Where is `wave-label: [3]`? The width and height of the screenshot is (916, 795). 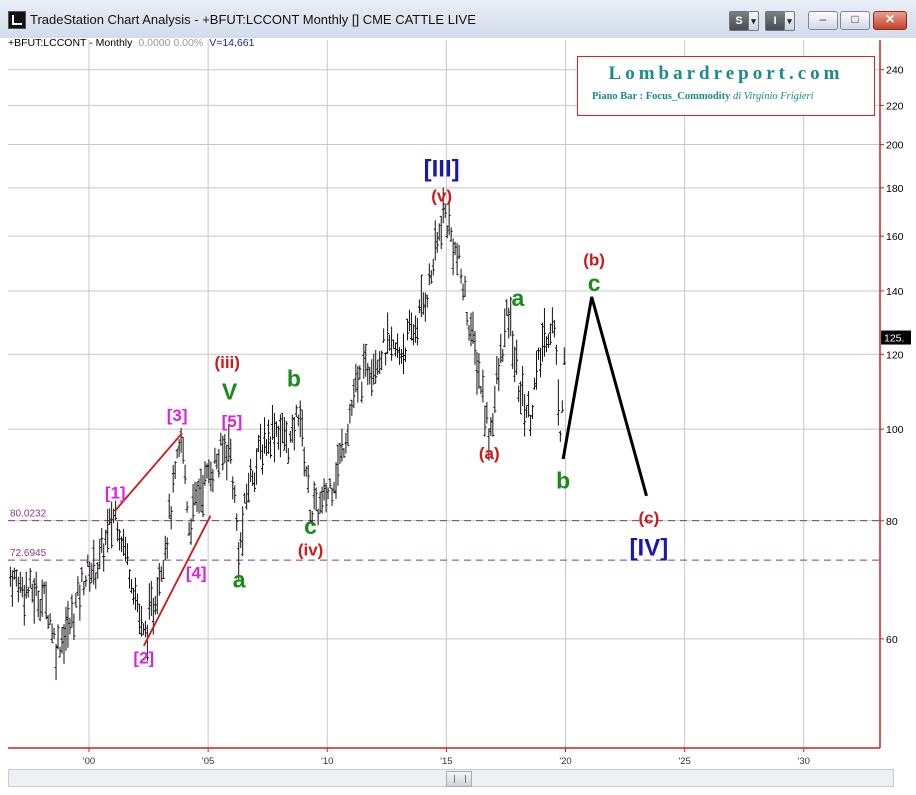 wave-label: [3] is located at coordinates (177, 415).